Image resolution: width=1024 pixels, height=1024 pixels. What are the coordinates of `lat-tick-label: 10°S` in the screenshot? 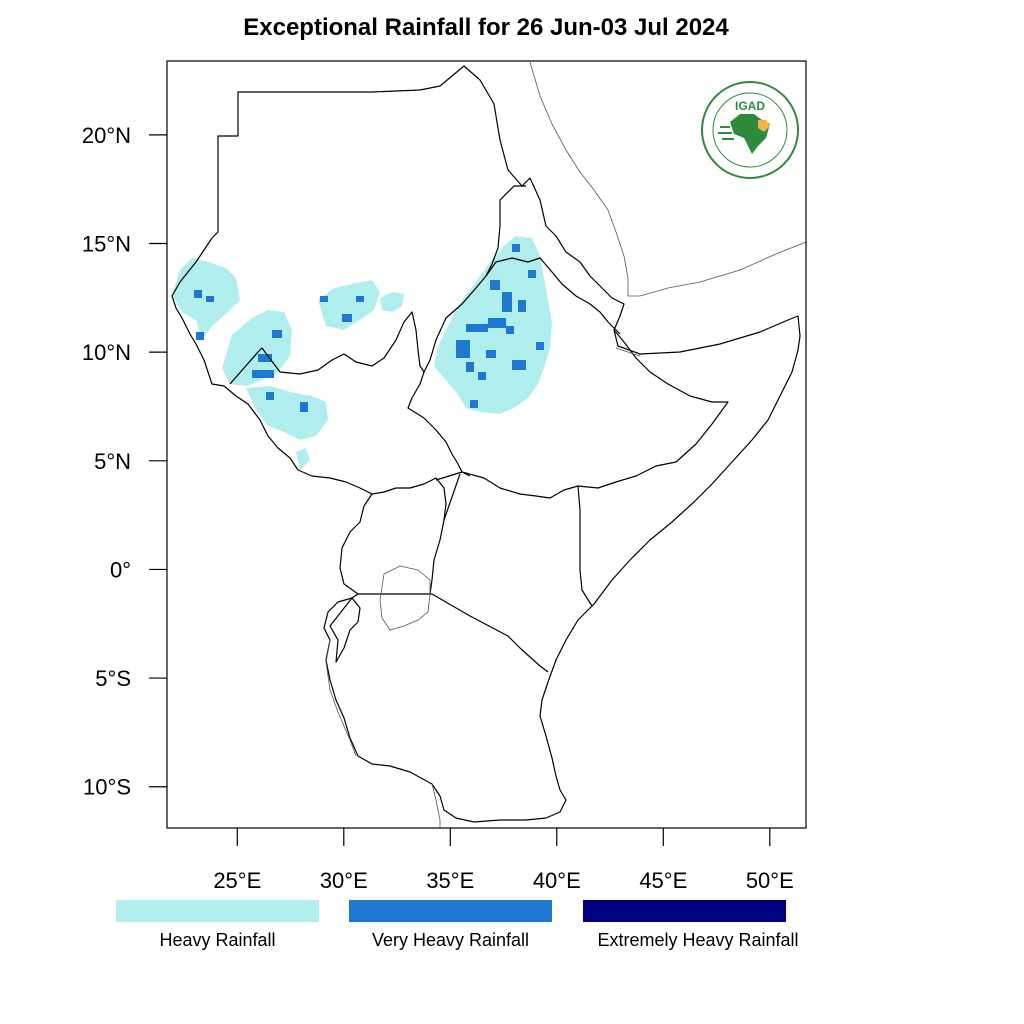 It's located at (107, 787).